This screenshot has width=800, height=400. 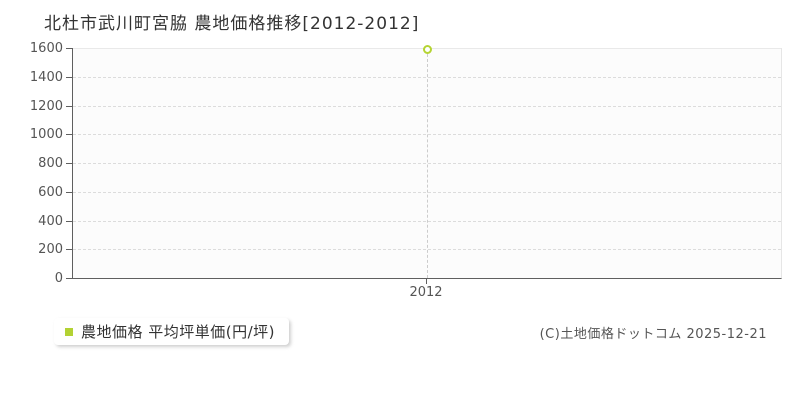 I want to click on legend-marker-icon, so click(x=69, y=331).